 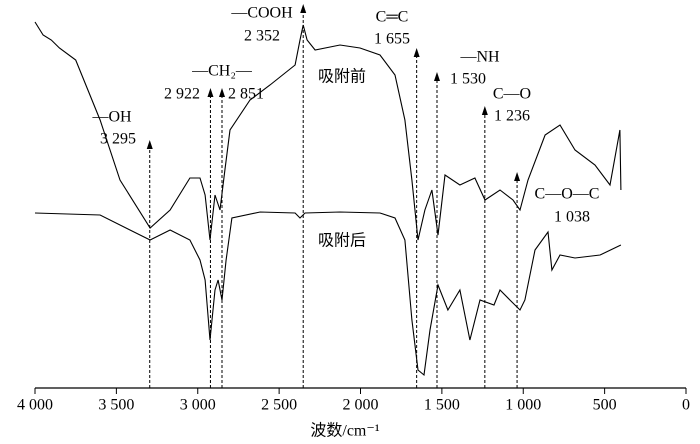 What do you see at coordinates (512, 116) in the screenshot?
I see `peak-wavenumber: 1 236` at bounding box center [512, 116].